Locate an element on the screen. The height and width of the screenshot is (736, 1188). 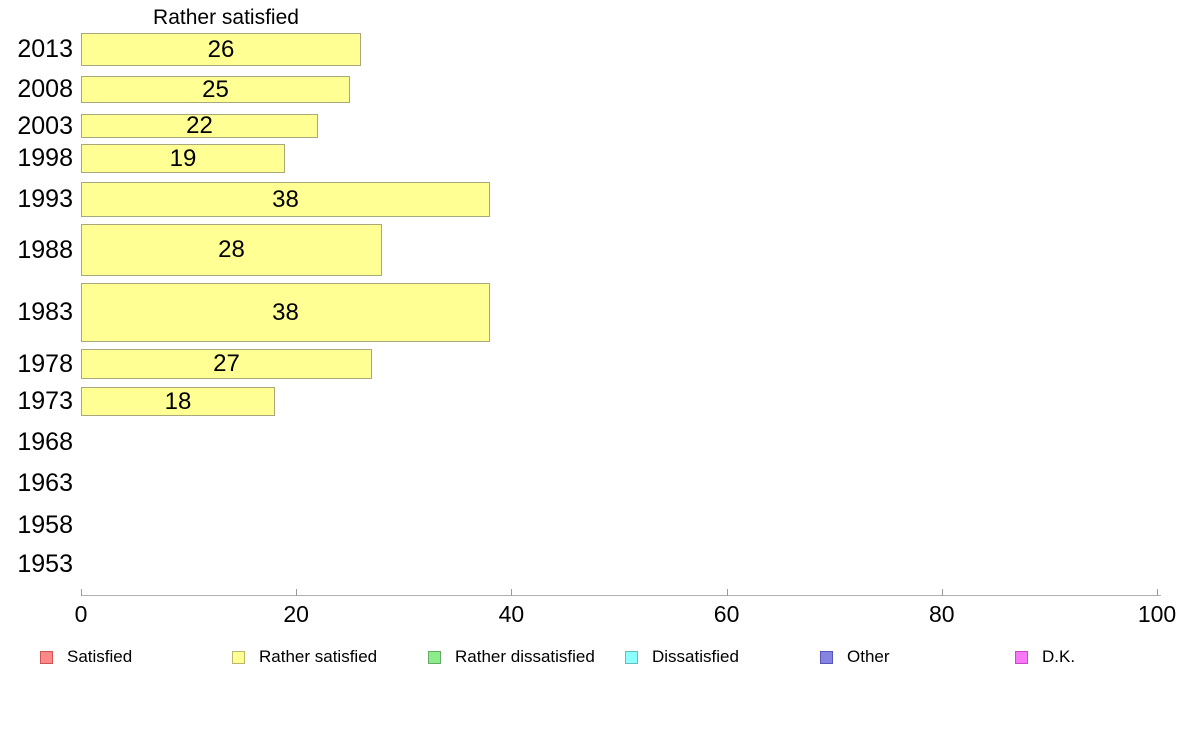
bar: 25 is located at coordinates (215, 89).